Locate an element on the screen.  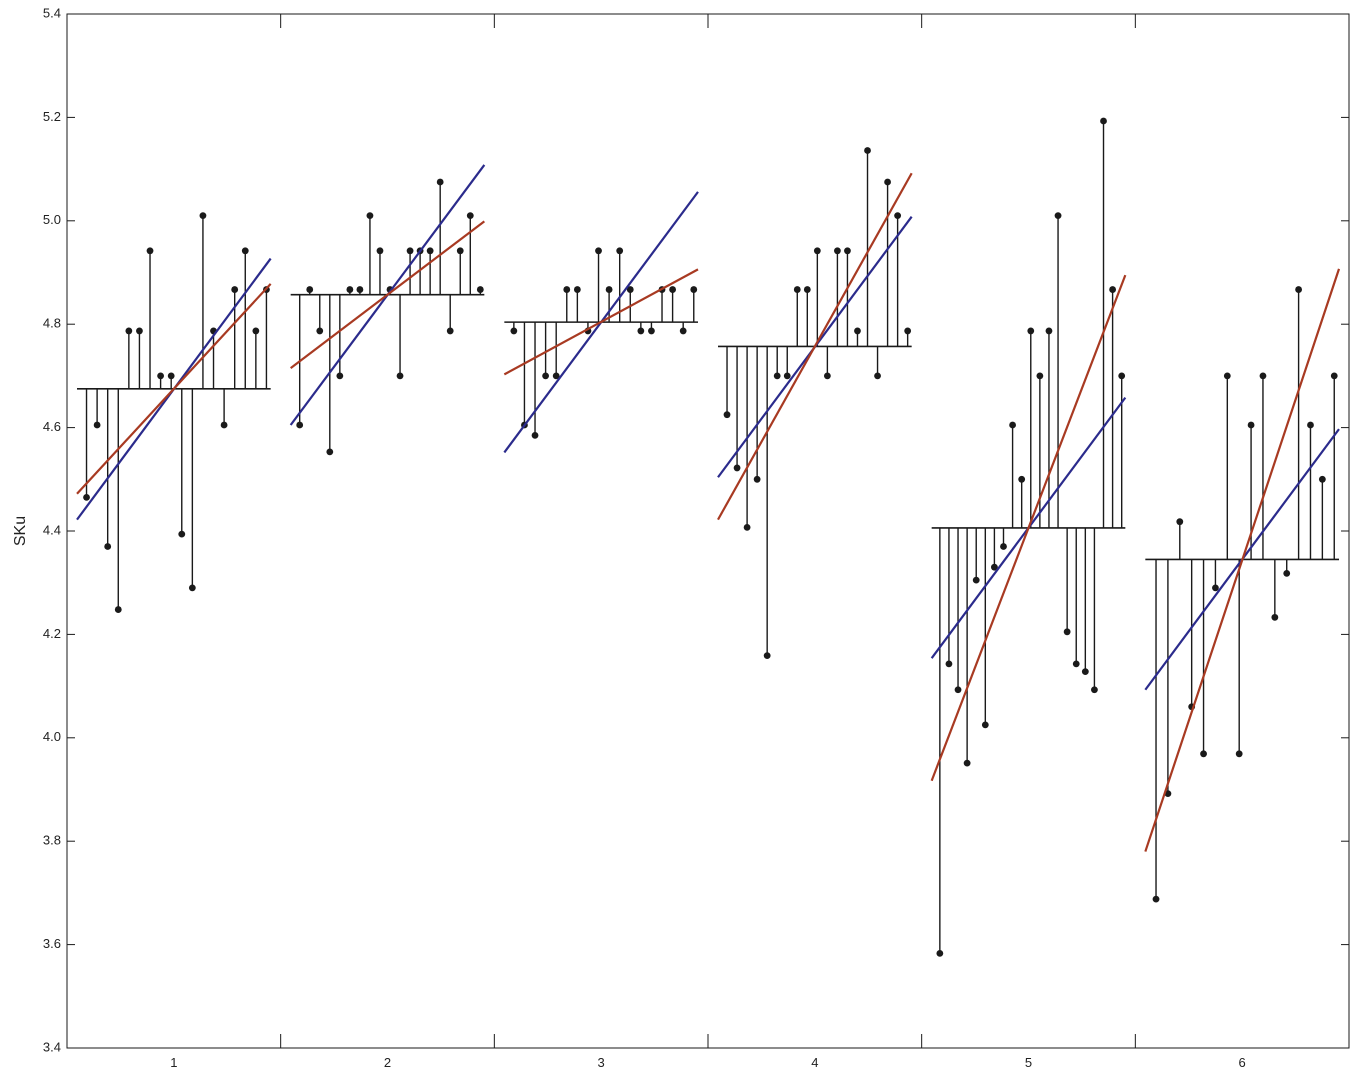
y-tick-label: 4.4 is located at coordinates (52, 529).